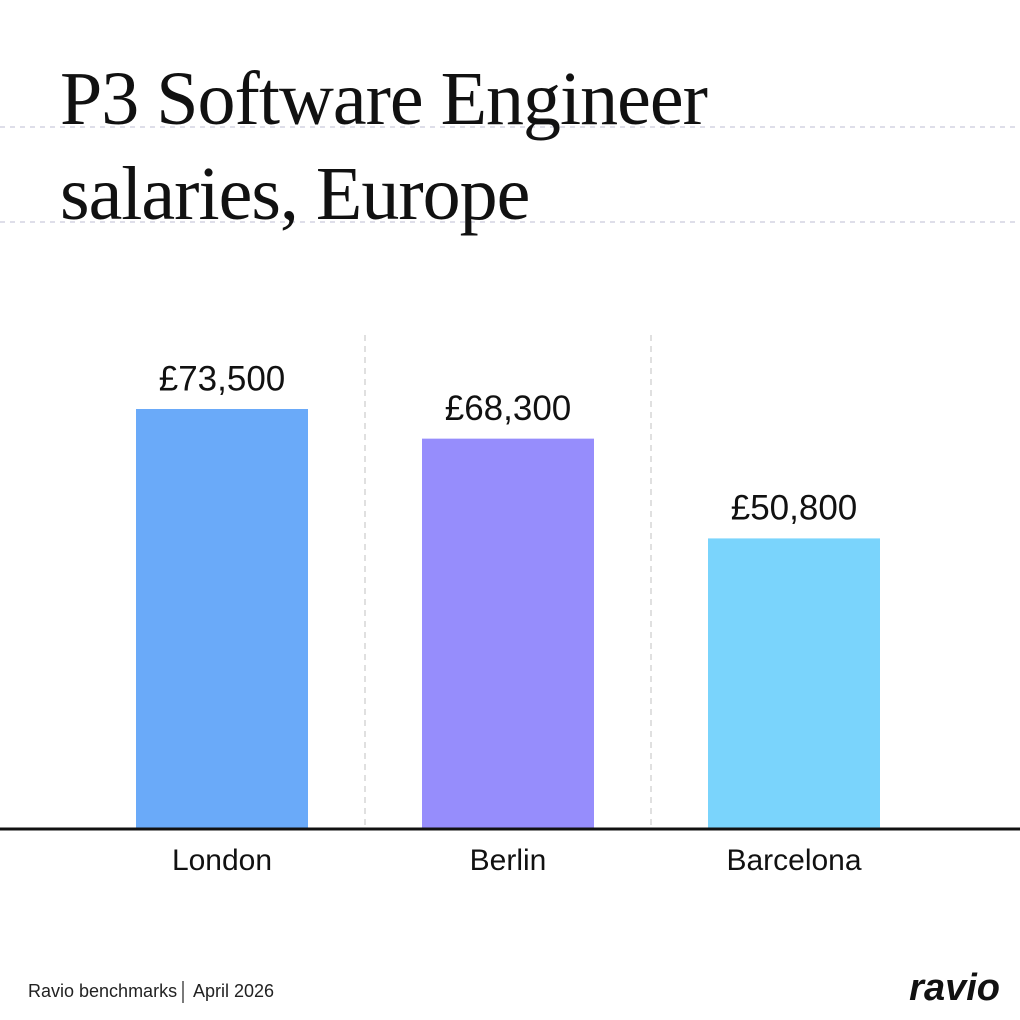 The image size is (1020, 1020). I want to click on source: Ravio benchmarks, so click(102, 991).